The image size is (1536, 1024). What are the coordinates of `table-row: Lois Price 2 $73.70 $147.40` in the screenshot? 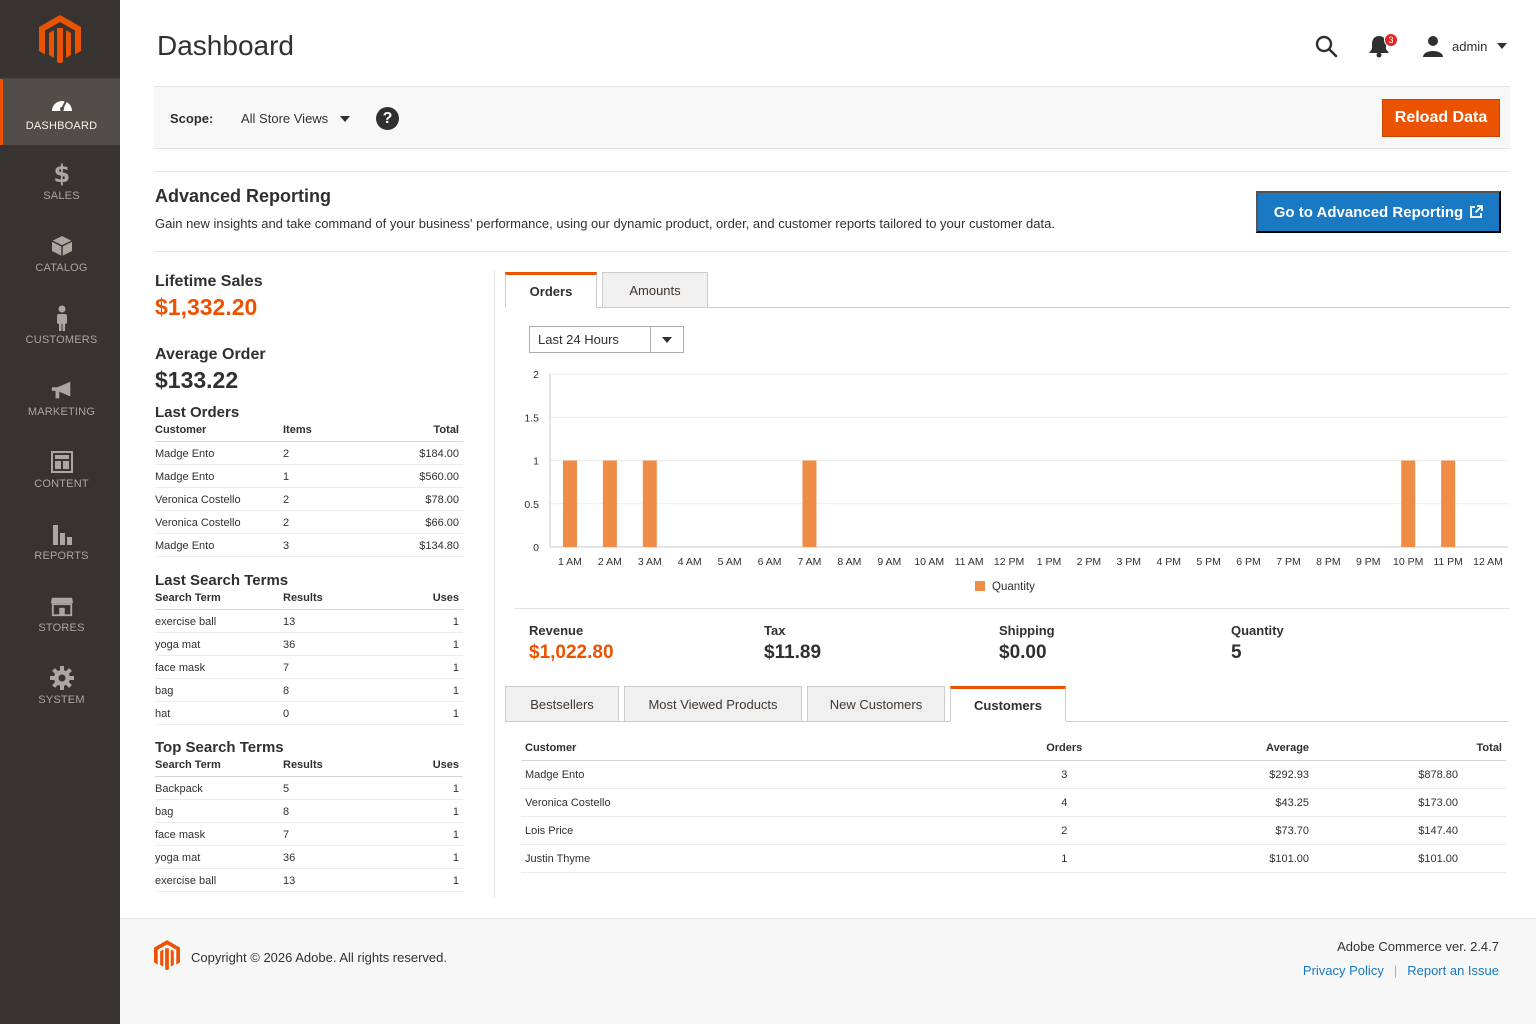 It's located at (1013, 830).